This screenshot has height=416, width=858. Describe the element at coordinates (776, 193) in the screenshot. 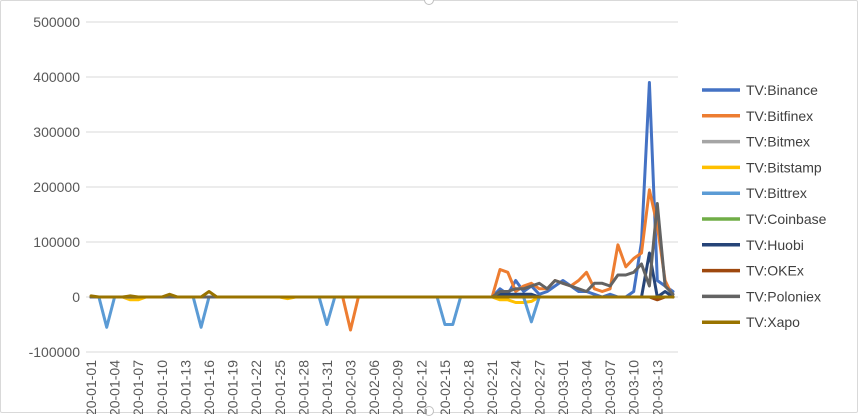

I see `legend-label: TV:Bittrex` at that location.